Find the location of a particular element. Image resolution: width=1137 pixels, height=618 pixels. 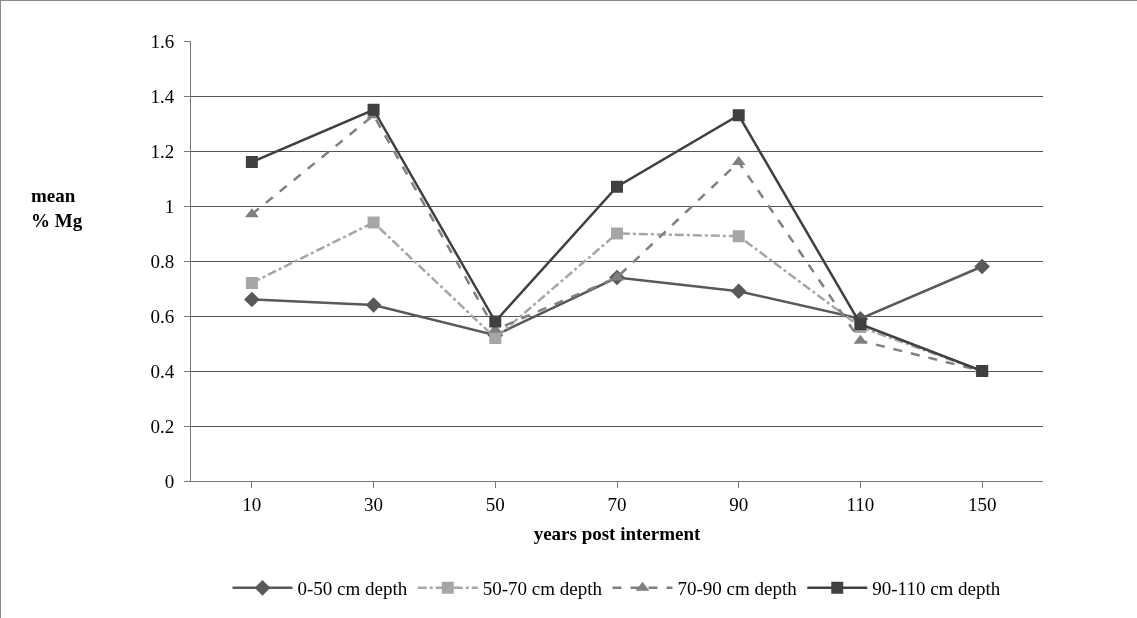

x-tick-label: 110 is located at coordinates (860, 504).